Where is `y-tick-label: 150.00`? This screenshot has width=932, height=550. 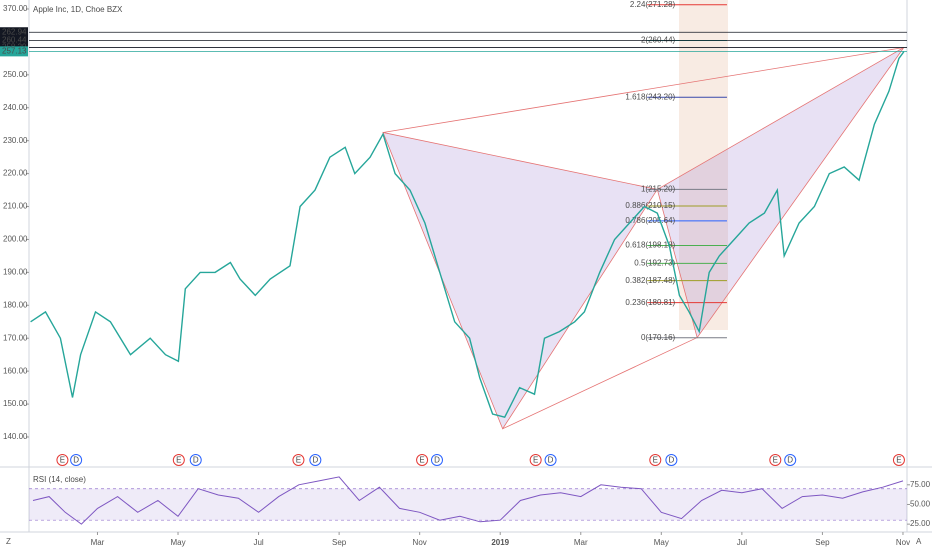 y-tick-label: 150.00 is located at coordinates (15, 403).